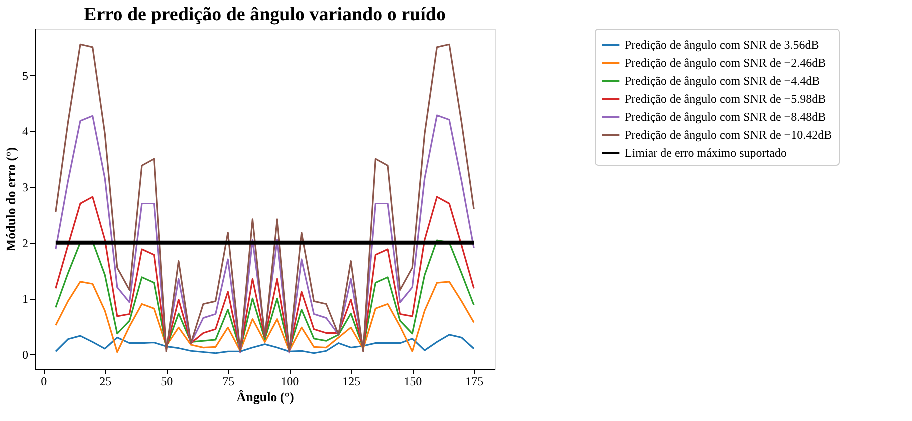 This screenshot has width=912, height=421. Describe the element at coordinates (106, 381) in the screenshot. I see `x-tick-label: 25` at that location.